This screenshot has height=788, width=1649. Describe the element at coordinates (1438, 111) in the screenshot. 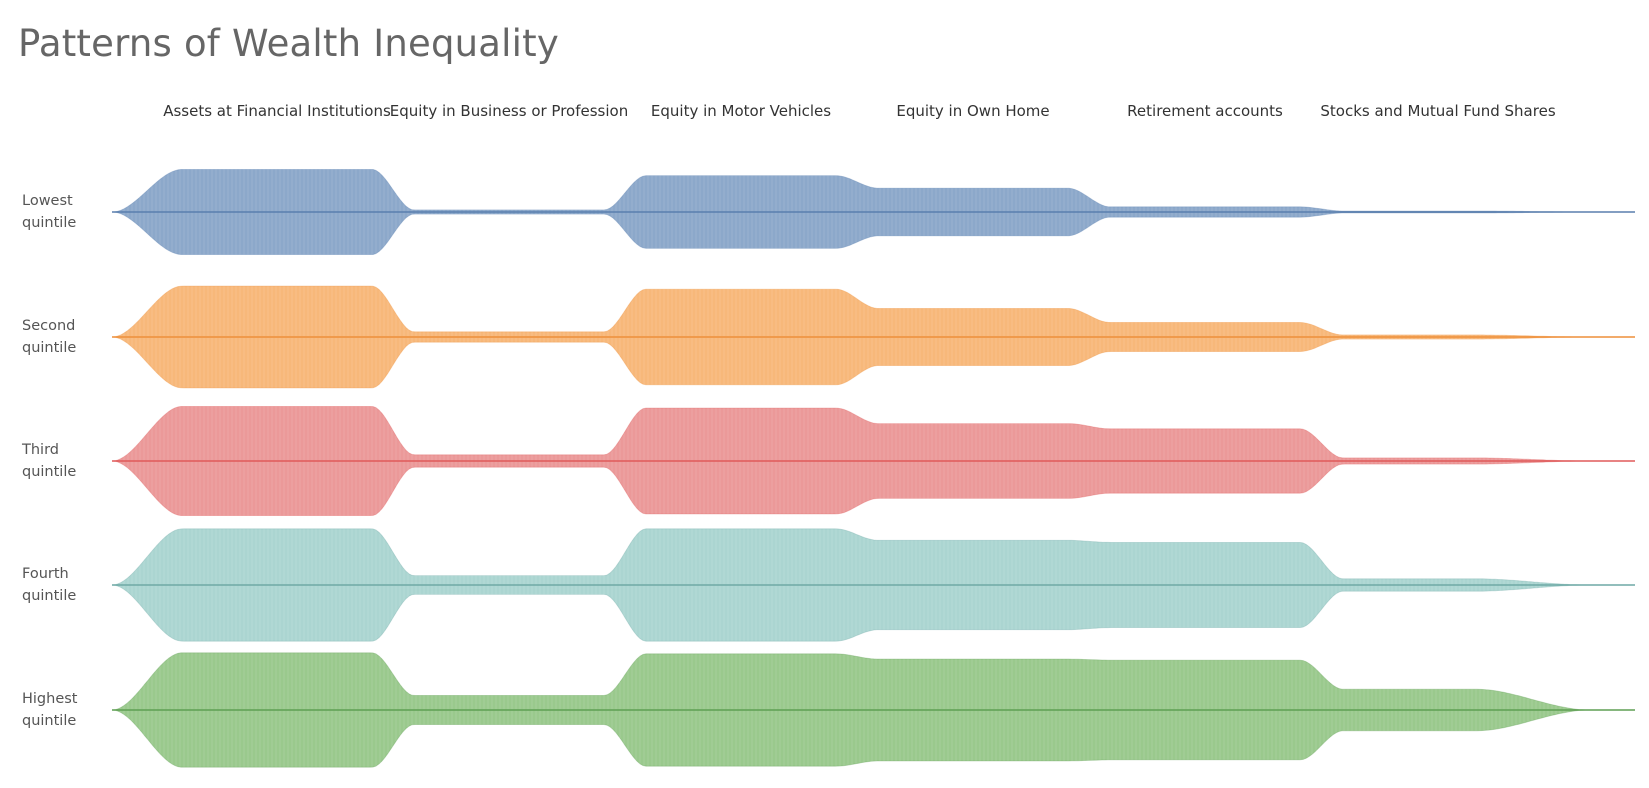

I see `category-label: Stocks and Mutual Fund Shares` at that location.